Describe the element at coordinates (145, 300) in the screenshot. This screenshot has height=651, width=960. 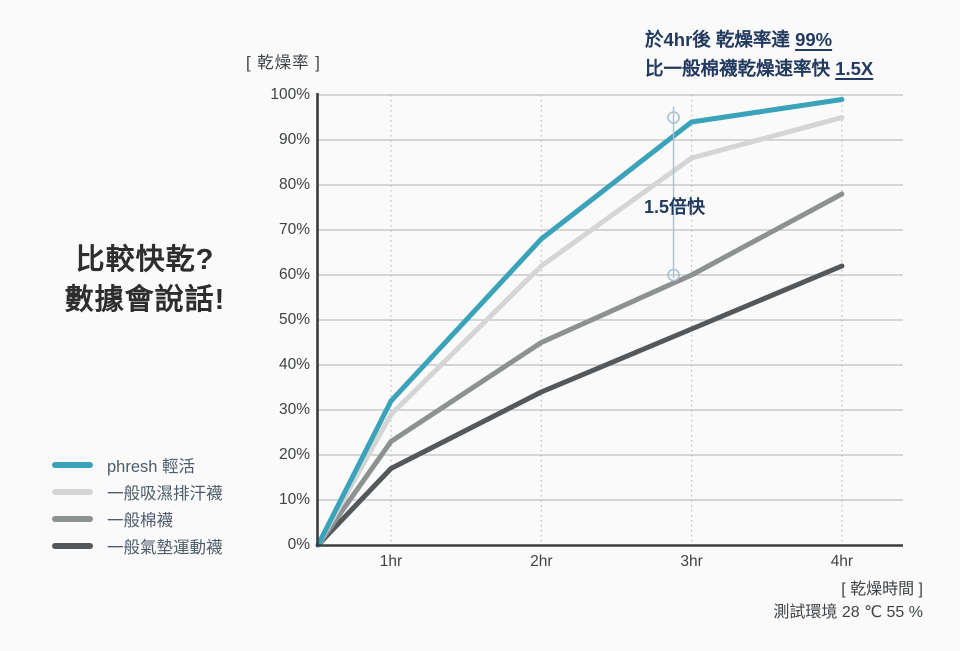
I see `side-title-line2: 數據會說話!` at that location.